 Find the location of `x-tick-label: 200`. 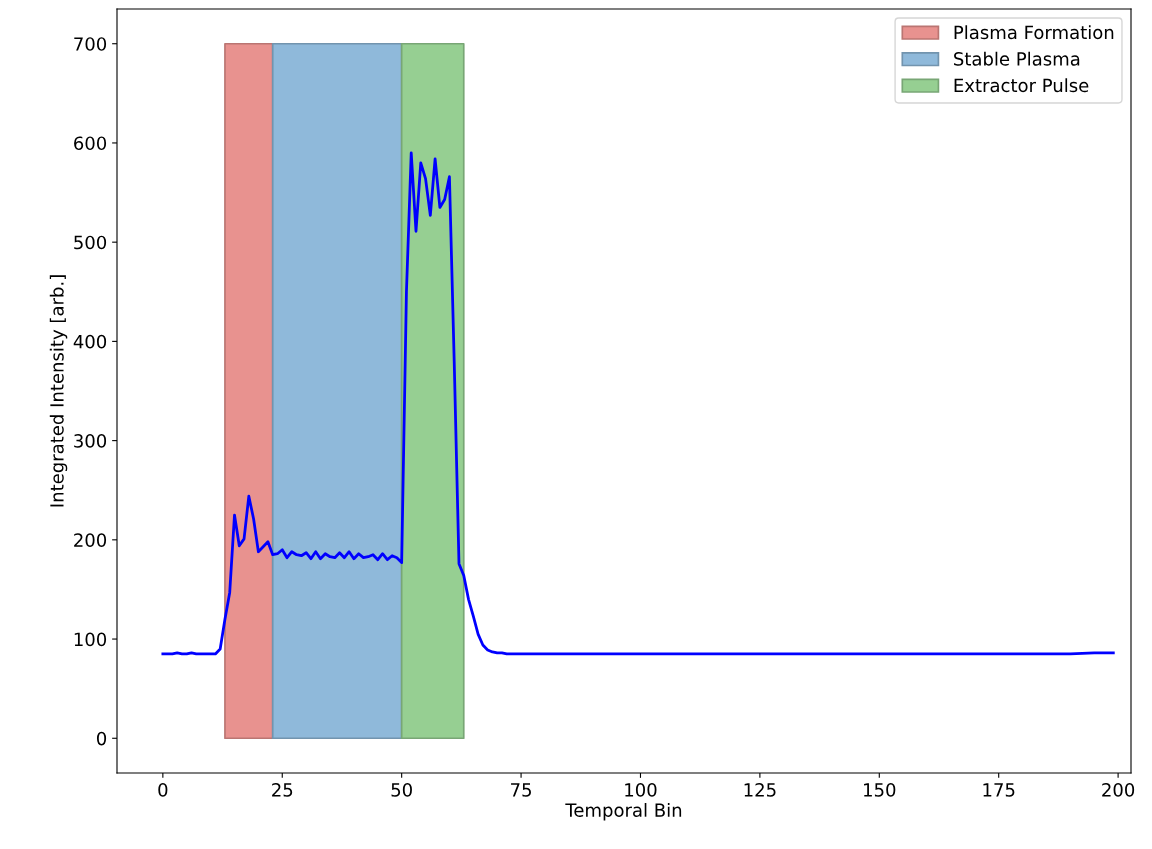

x-tick-label: 200 is located at coordinates (1118, 790).